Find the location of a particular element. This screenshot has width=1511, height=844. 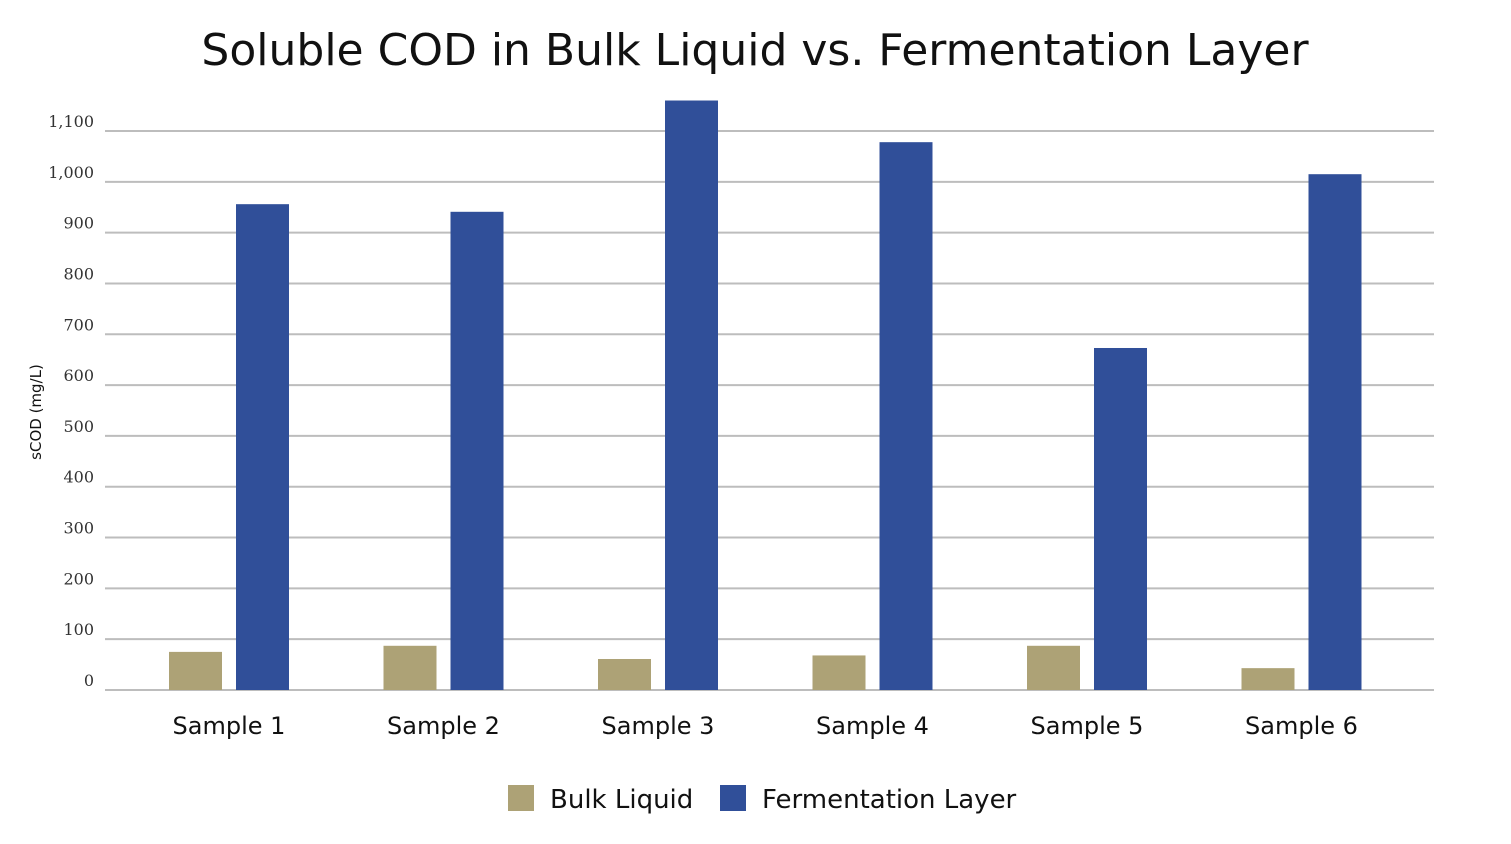

x-tick-label: Sample 4 is located at coordinates (872, 726).